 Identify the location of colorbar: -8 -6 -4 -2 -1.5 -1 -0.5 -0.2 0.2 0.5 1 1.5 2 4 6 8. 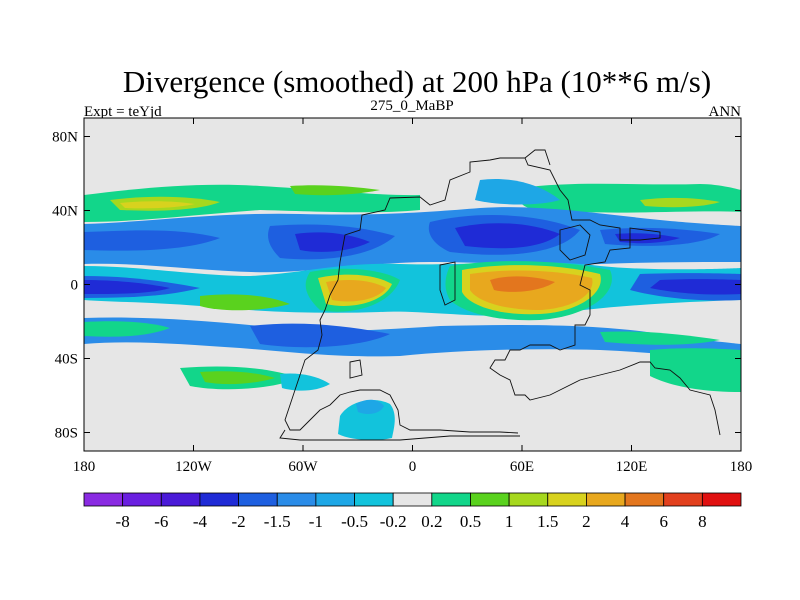
(412, 511).